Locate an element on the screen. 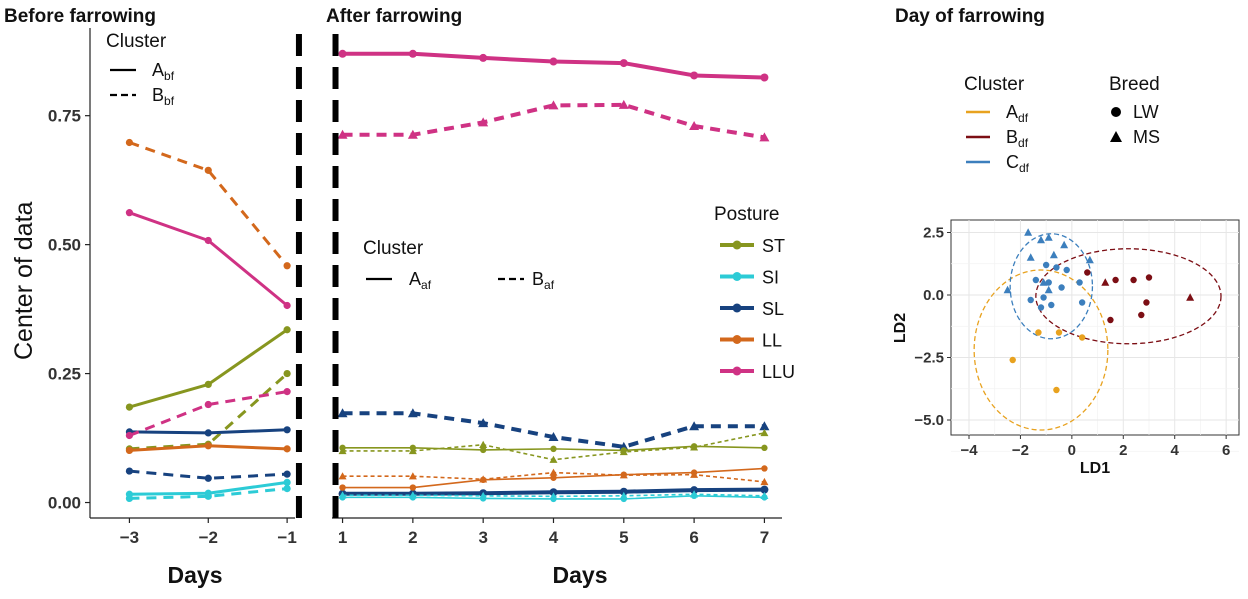  x-tick-label: 5 is located at coordinates (623, 537).